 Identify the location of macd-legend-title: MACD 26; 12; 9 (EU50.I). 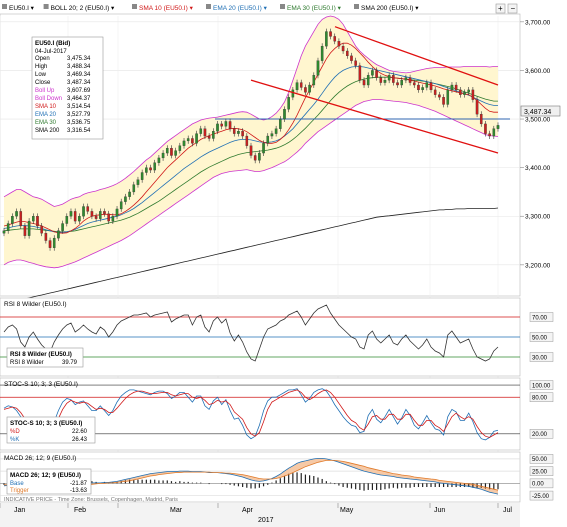
(45, 475).